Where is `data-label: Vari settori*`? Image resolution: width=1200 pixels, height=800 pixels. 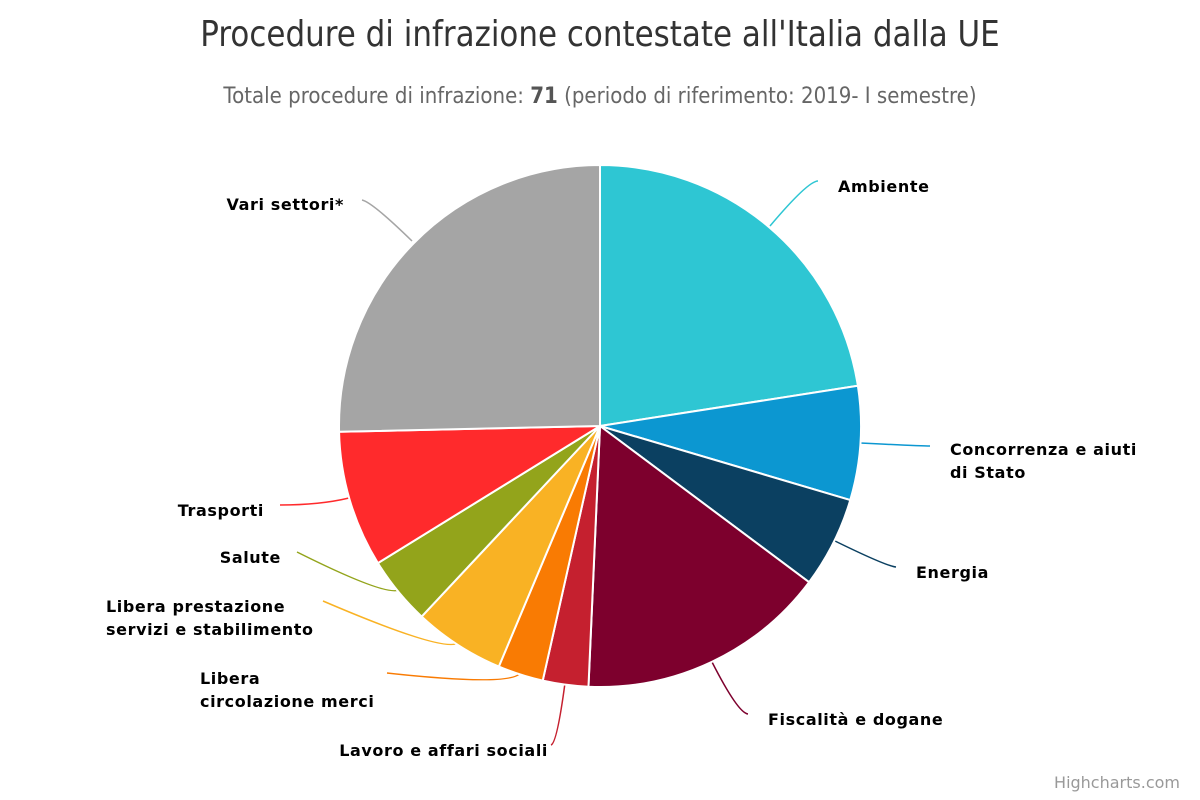
data-label: Vari settori* is located at coordinates (285, 204).